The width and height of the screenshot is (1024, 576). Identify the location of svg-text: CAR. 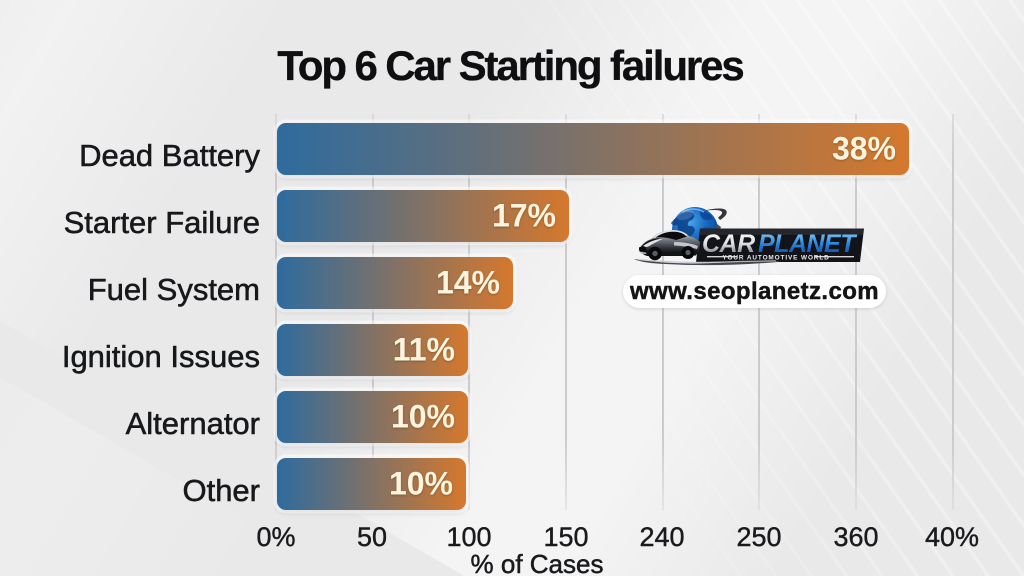
(728, 244).